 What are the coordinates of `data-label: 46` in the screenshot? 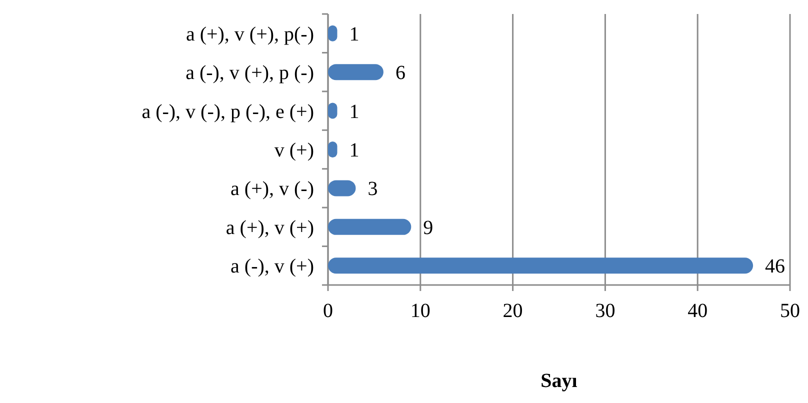 It's located at (775, 267).